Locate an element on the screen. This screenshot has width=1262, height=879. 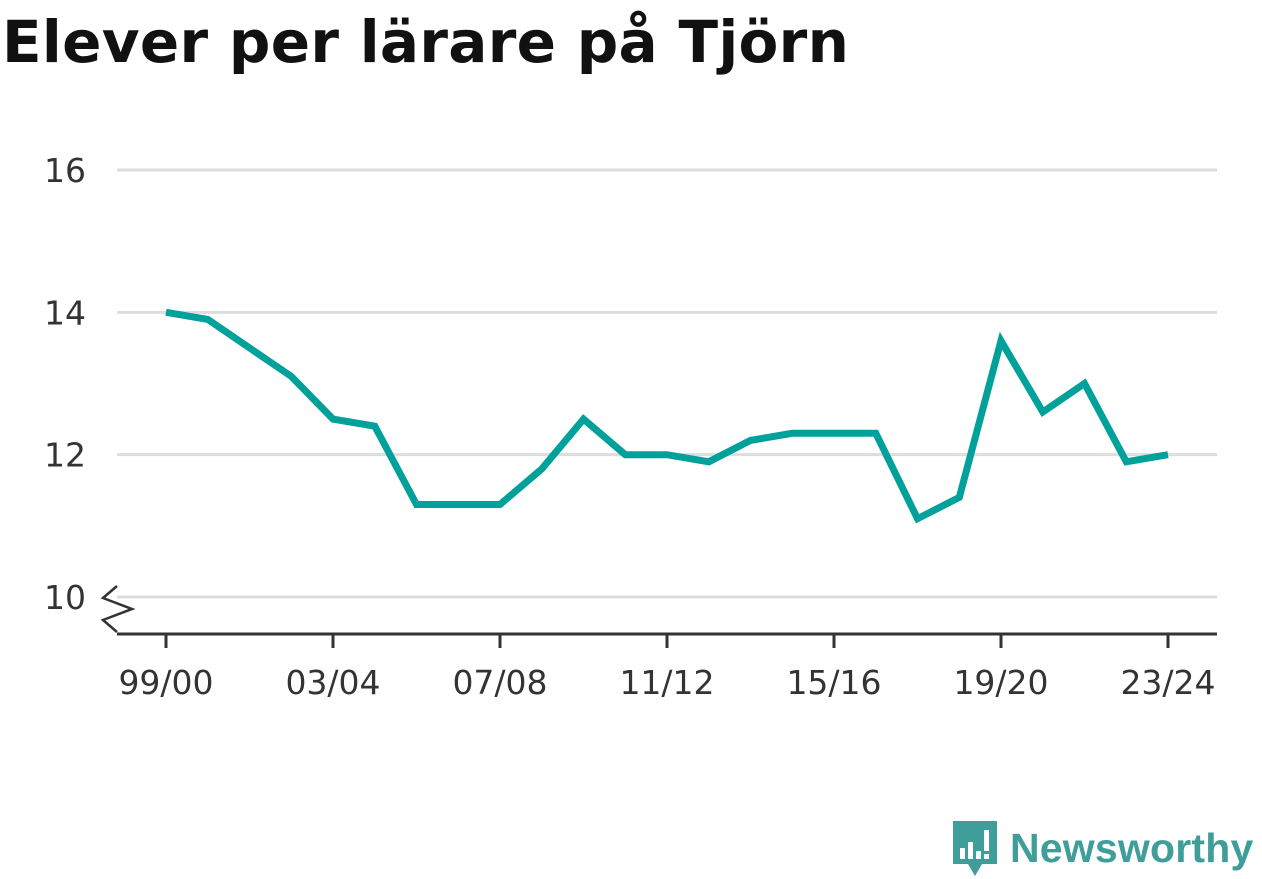
y-tick-label-14: 14 is located at coordinates (65, 312).